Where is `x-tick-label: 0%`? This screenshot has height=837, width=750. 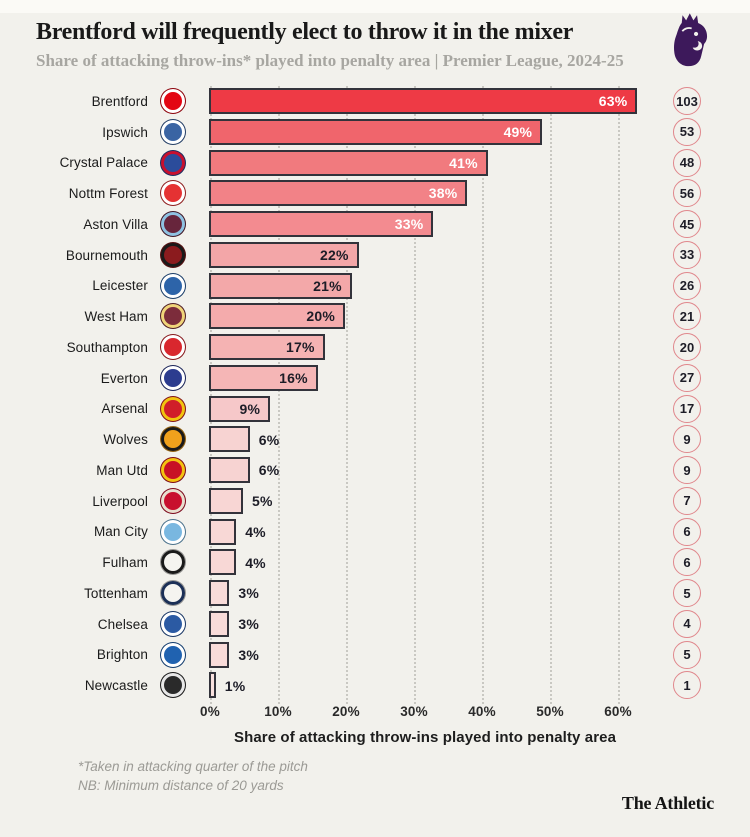 x-tick-label: 0% is located at coordinates (210, 711).